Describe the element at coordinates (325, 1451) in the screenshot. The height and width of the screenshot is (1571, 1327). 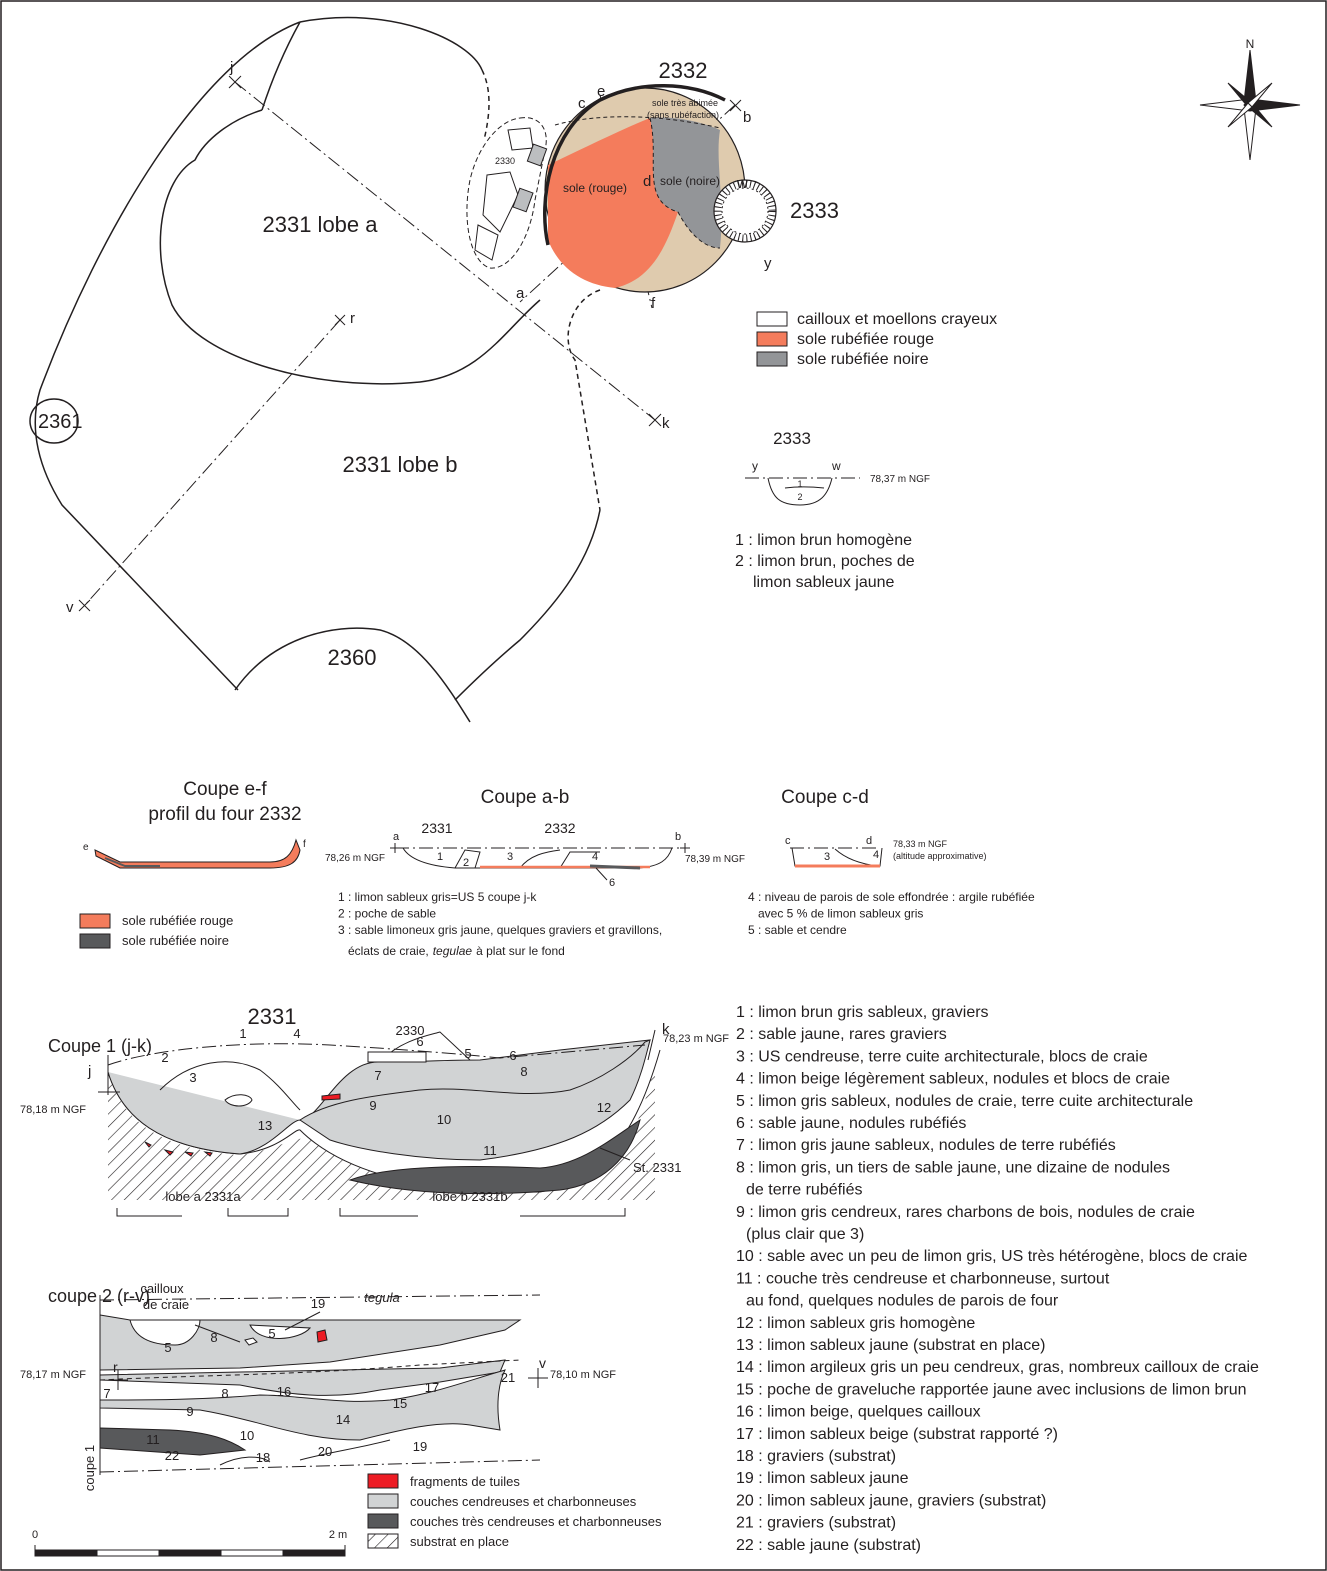
I see `label: 20` at that location.